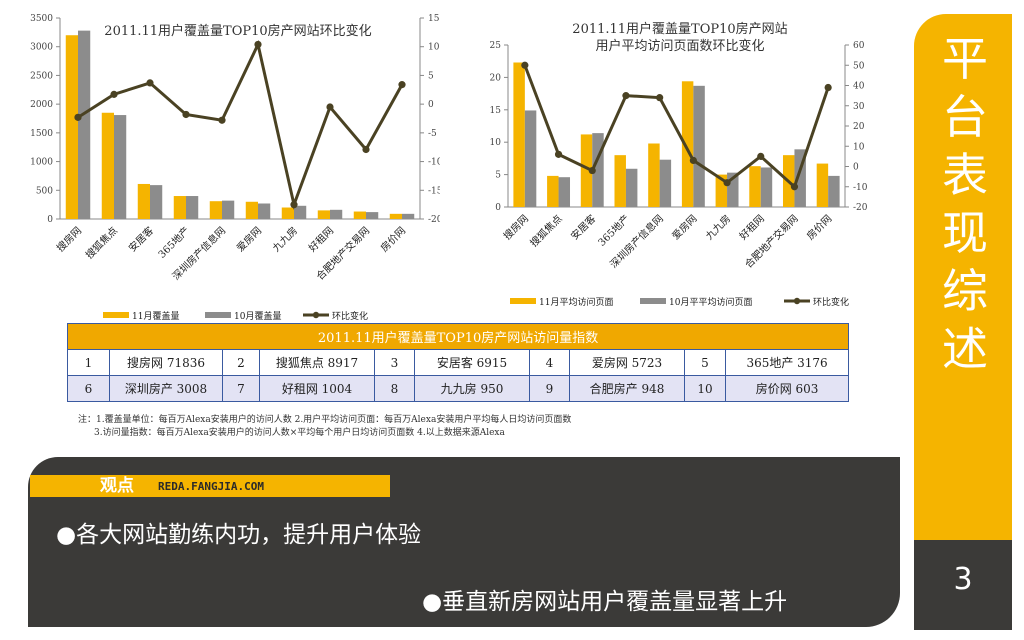 Image resolution: width=1024 pixels, height=640 pixels. What do you see at coordinates (434, 163) in the screenshot?
I see `right-tick-label: -10` at bounding box center [434, 163].